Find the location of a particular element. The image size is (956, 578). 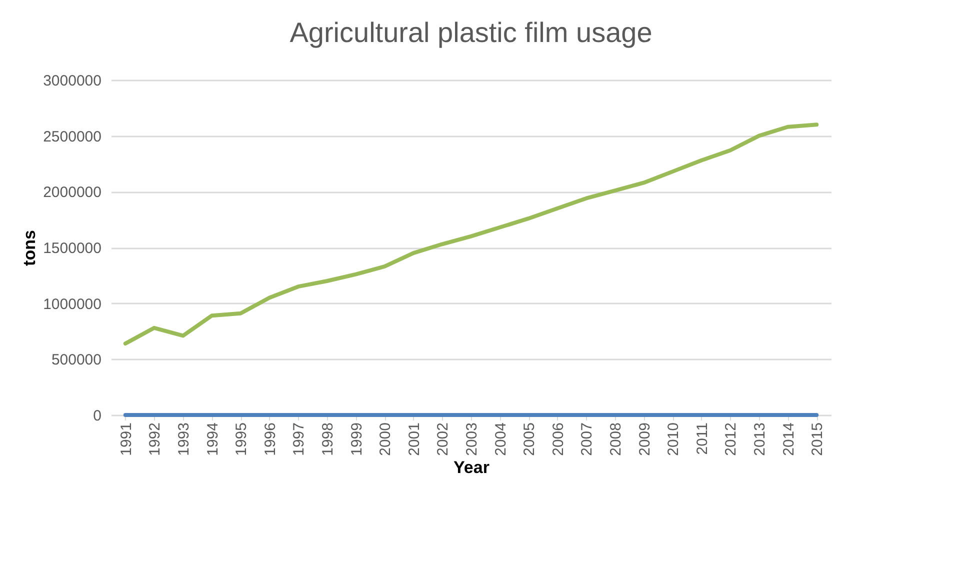

x-tick-label: 2000 is located at coordinates (385, 439).